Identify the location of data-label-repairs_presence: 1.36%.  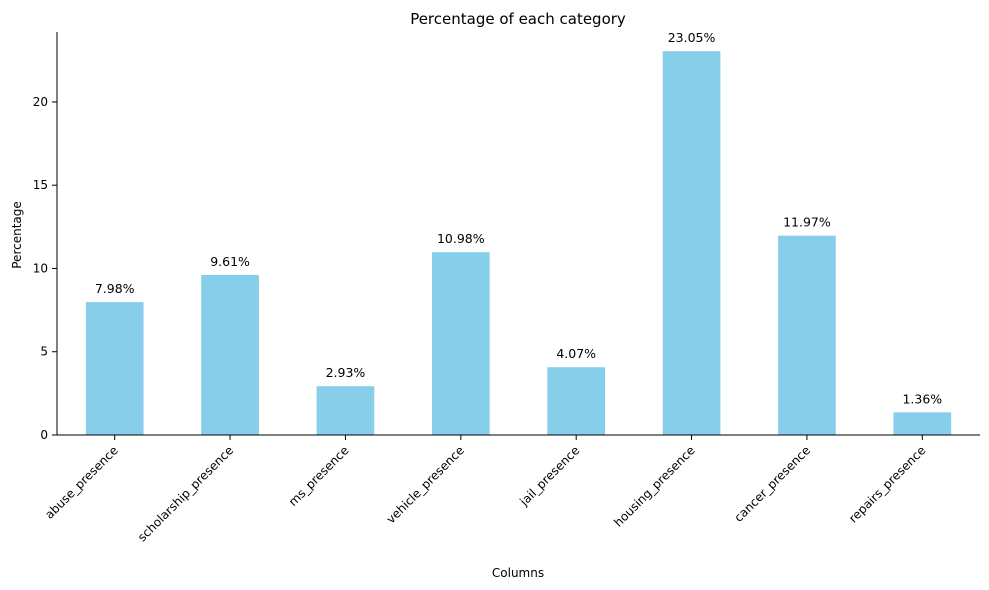
(922, 398).